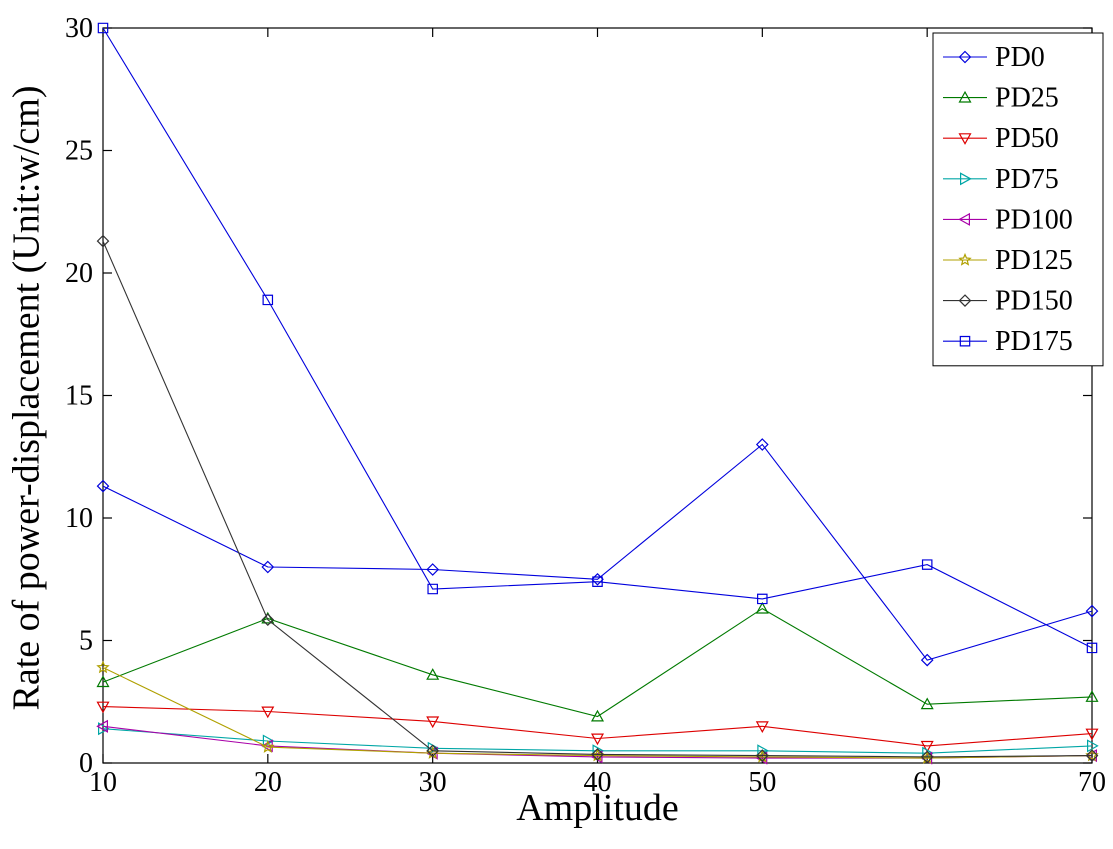 The width and height of the screenshot is (1113, 849). I want to click on legend-marker-PD75, so click(966, 179).